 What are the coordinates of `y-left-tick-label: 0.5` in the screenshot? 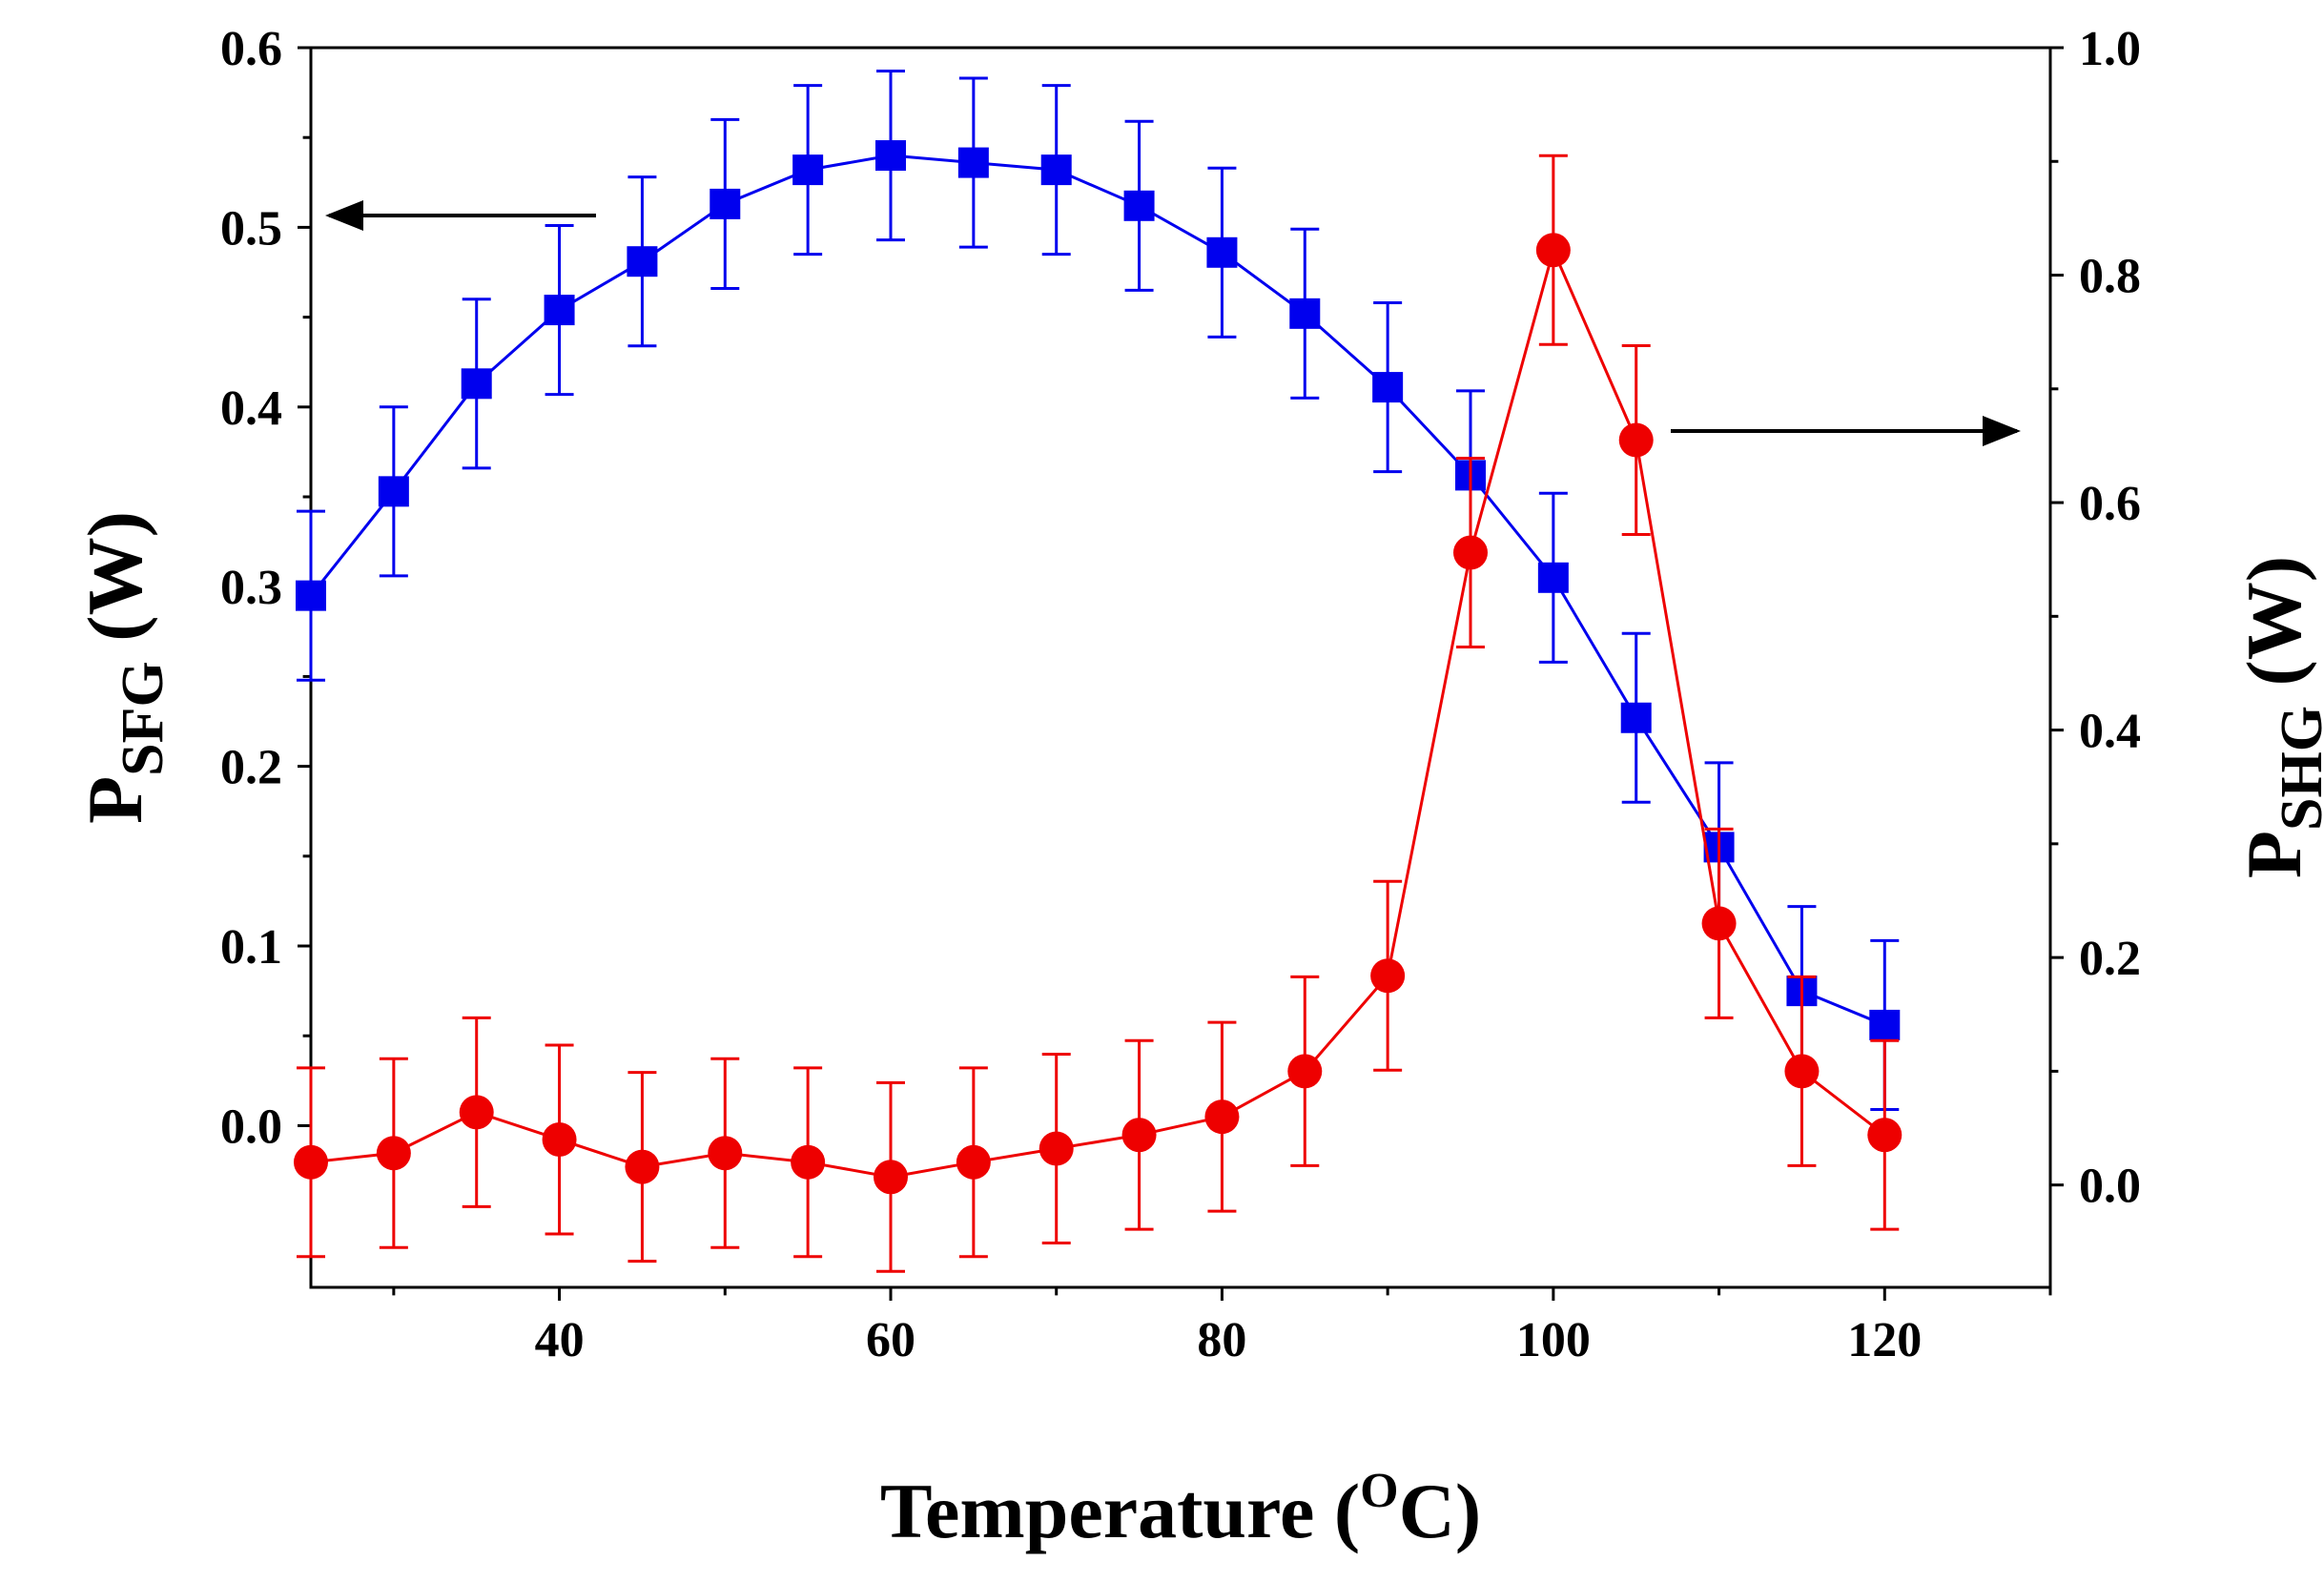 It's located at (251, 228).